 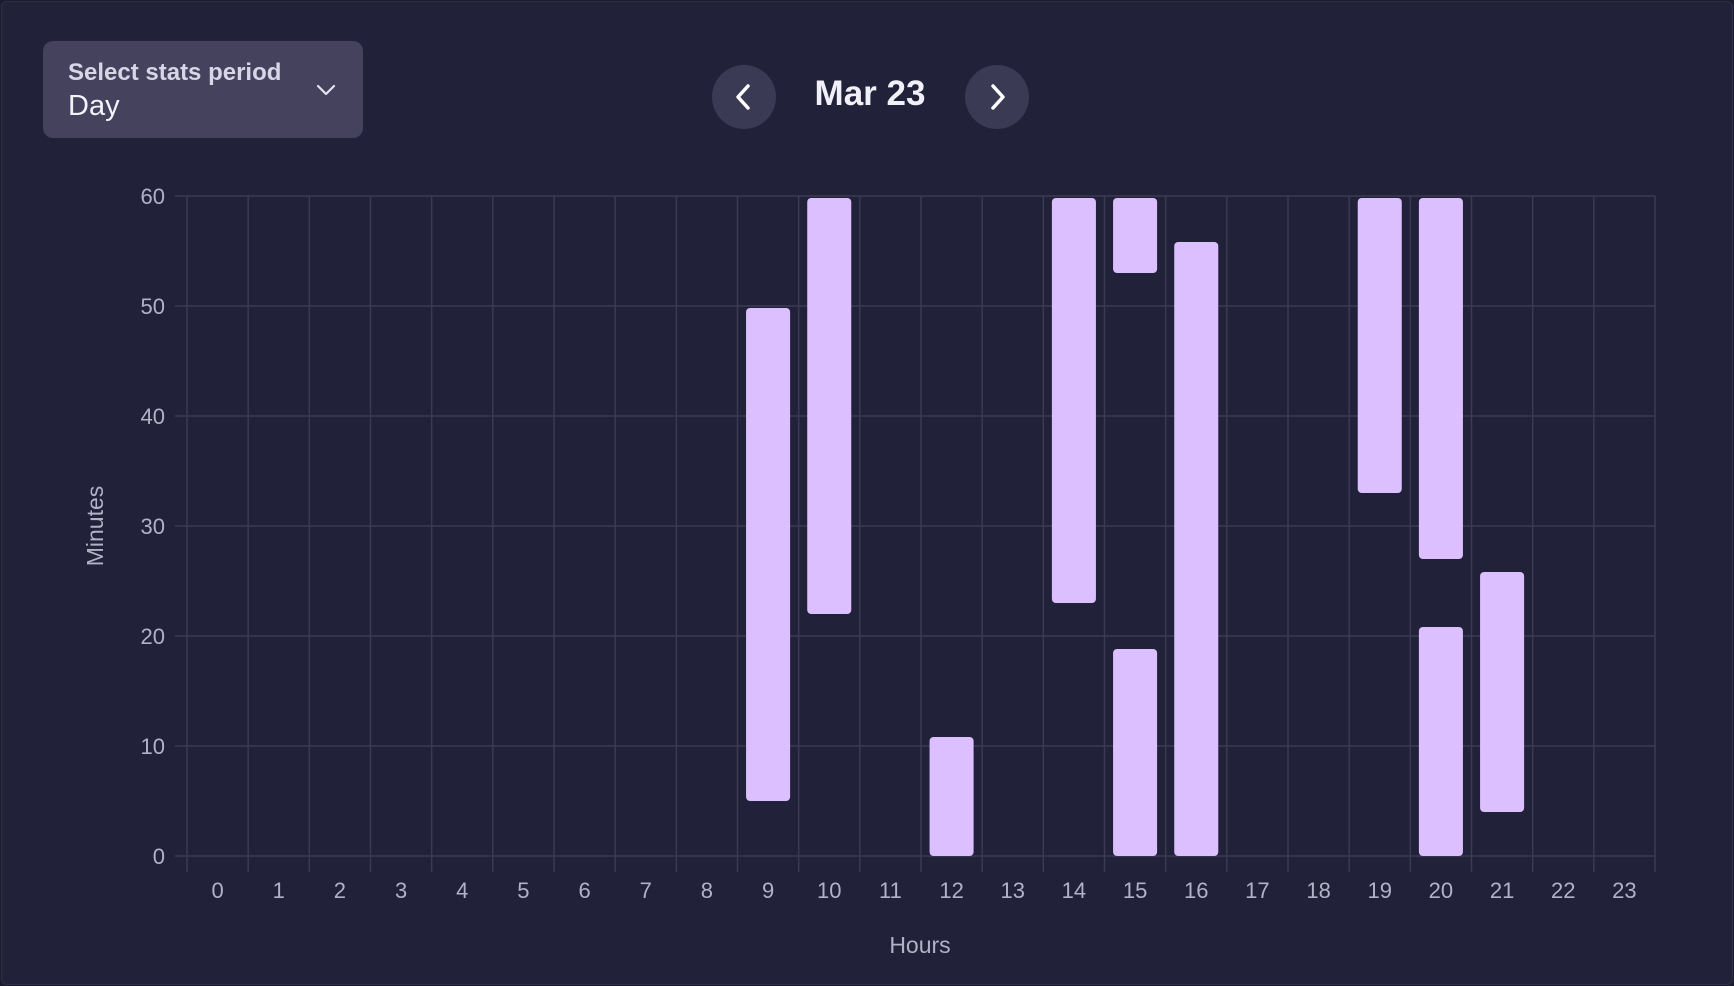 I want to click on chevron-right-icon, so click(x=998, y=97).